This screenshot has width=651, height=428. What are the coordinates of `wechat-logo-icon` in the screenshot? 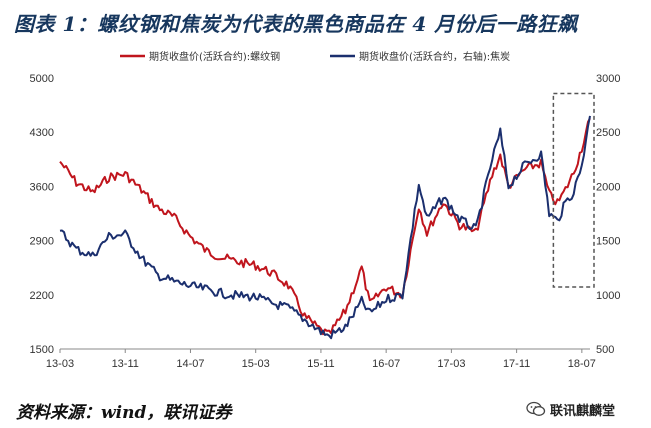 It's located at (536, 408).